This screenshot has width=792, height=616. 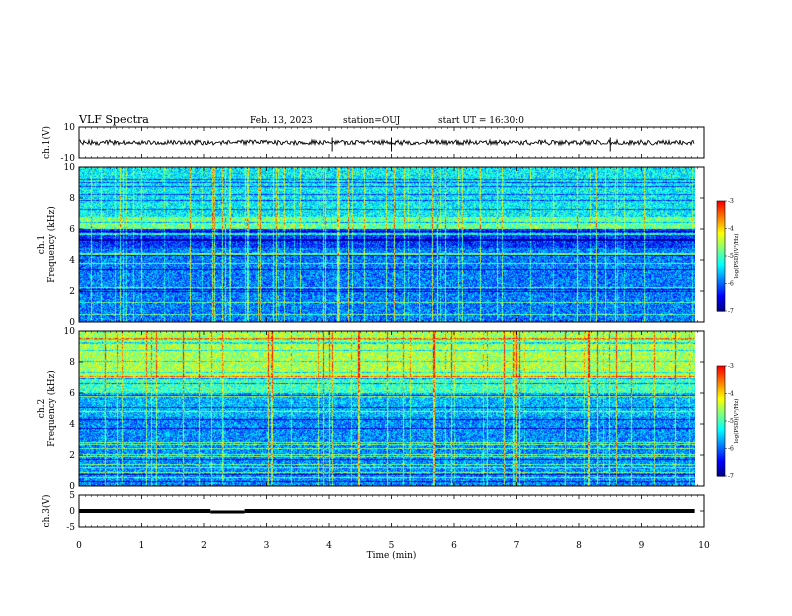 What do you see at coordinates (736, 256) in the screenshot?
I see `colorbar-label: log(PSD)(V²/Hz)` at bounding box center [736, 256].